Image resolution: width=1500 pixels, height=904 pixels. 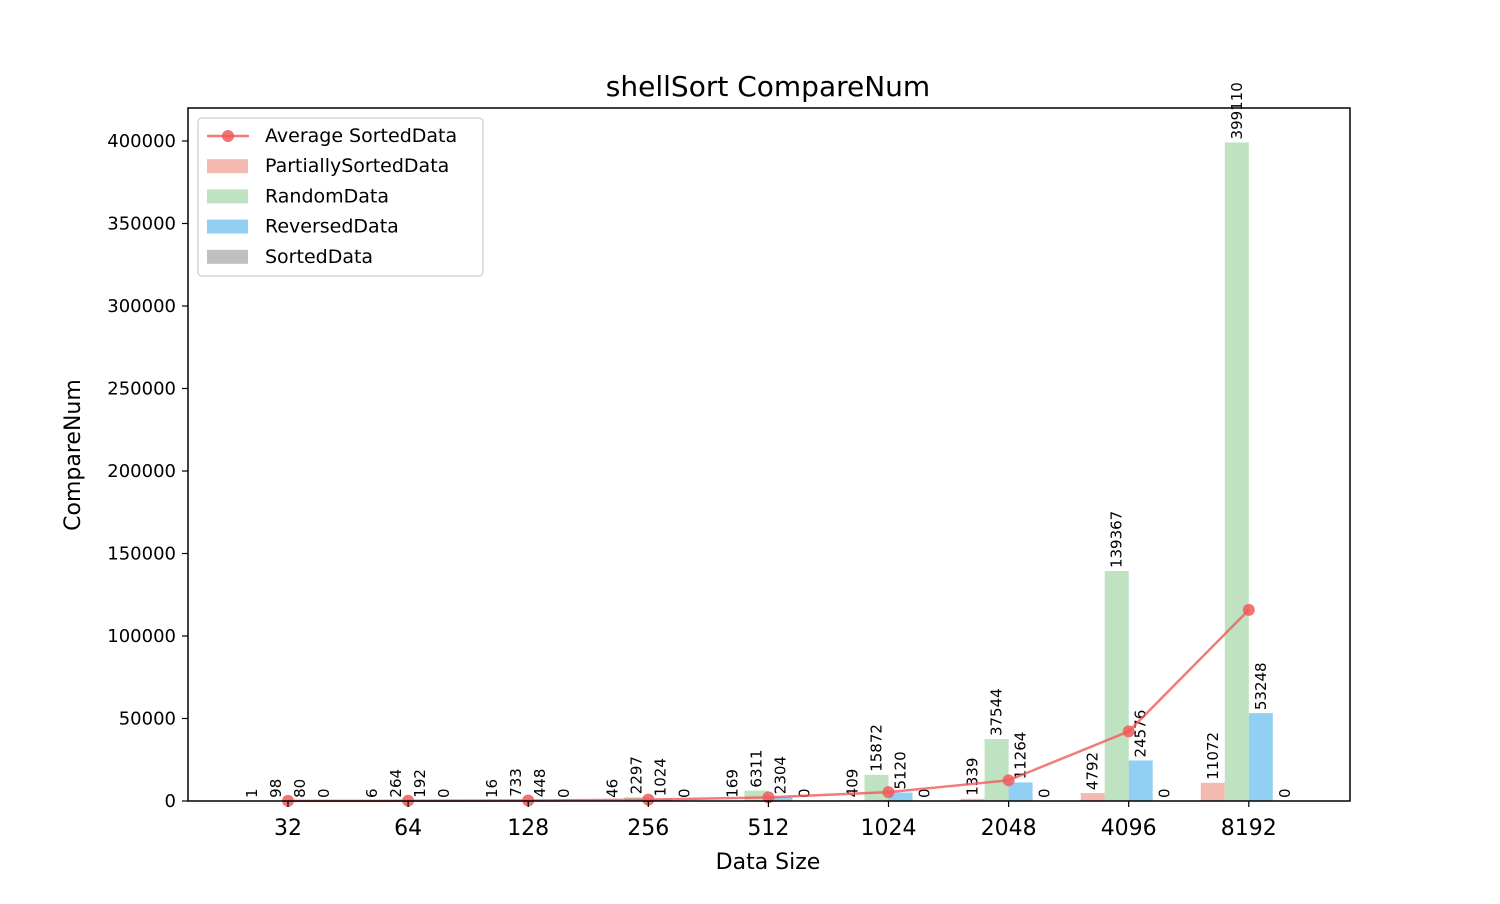 I want to click on bar-value-label: 11072, so click(x=1213, y=756).